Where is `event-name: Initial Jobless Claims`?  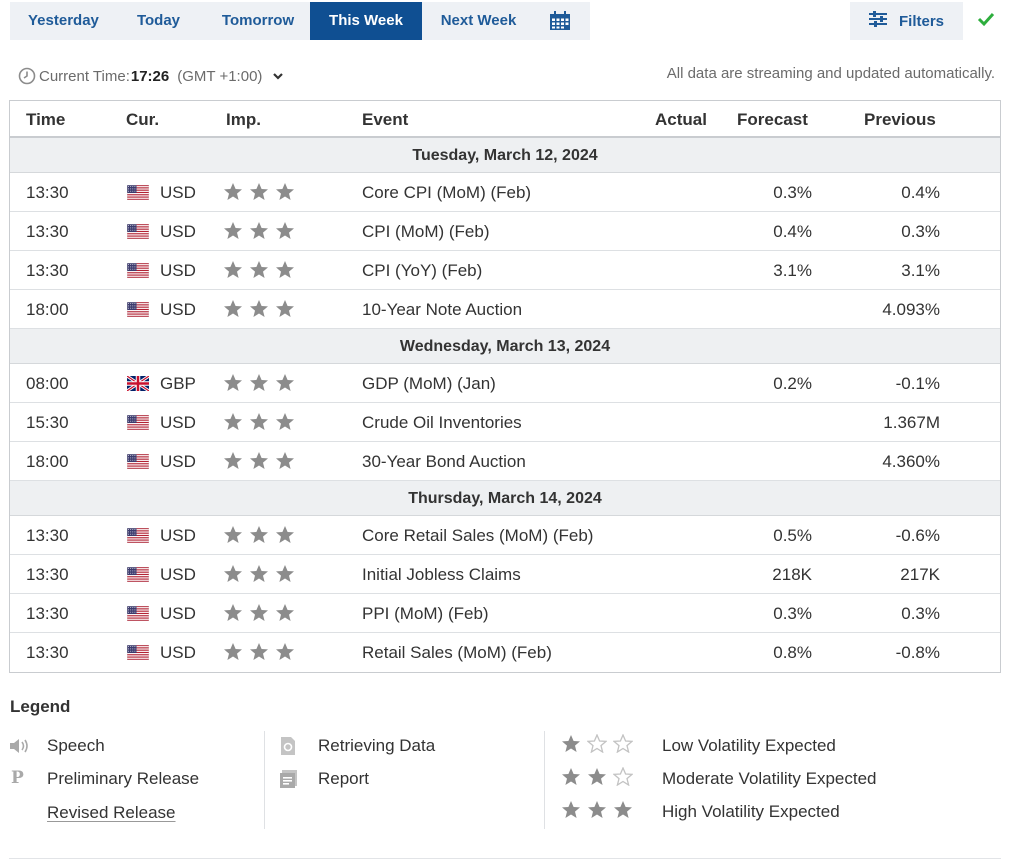 event-name: Initial Jobless Claims is located at coordinates (441, 574).